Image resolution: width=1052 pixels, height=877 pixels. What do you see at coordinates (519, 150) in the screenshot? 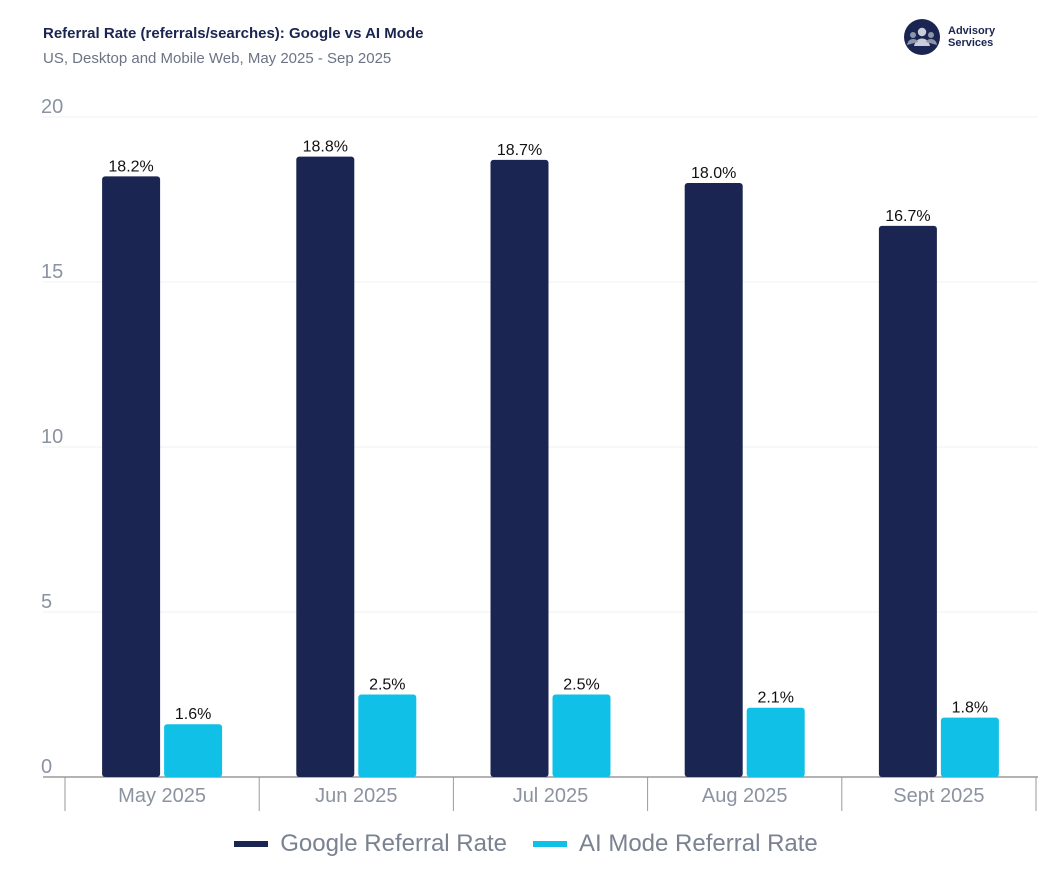
I see `data-label: 18.7%` at bounding box center [519, 150].